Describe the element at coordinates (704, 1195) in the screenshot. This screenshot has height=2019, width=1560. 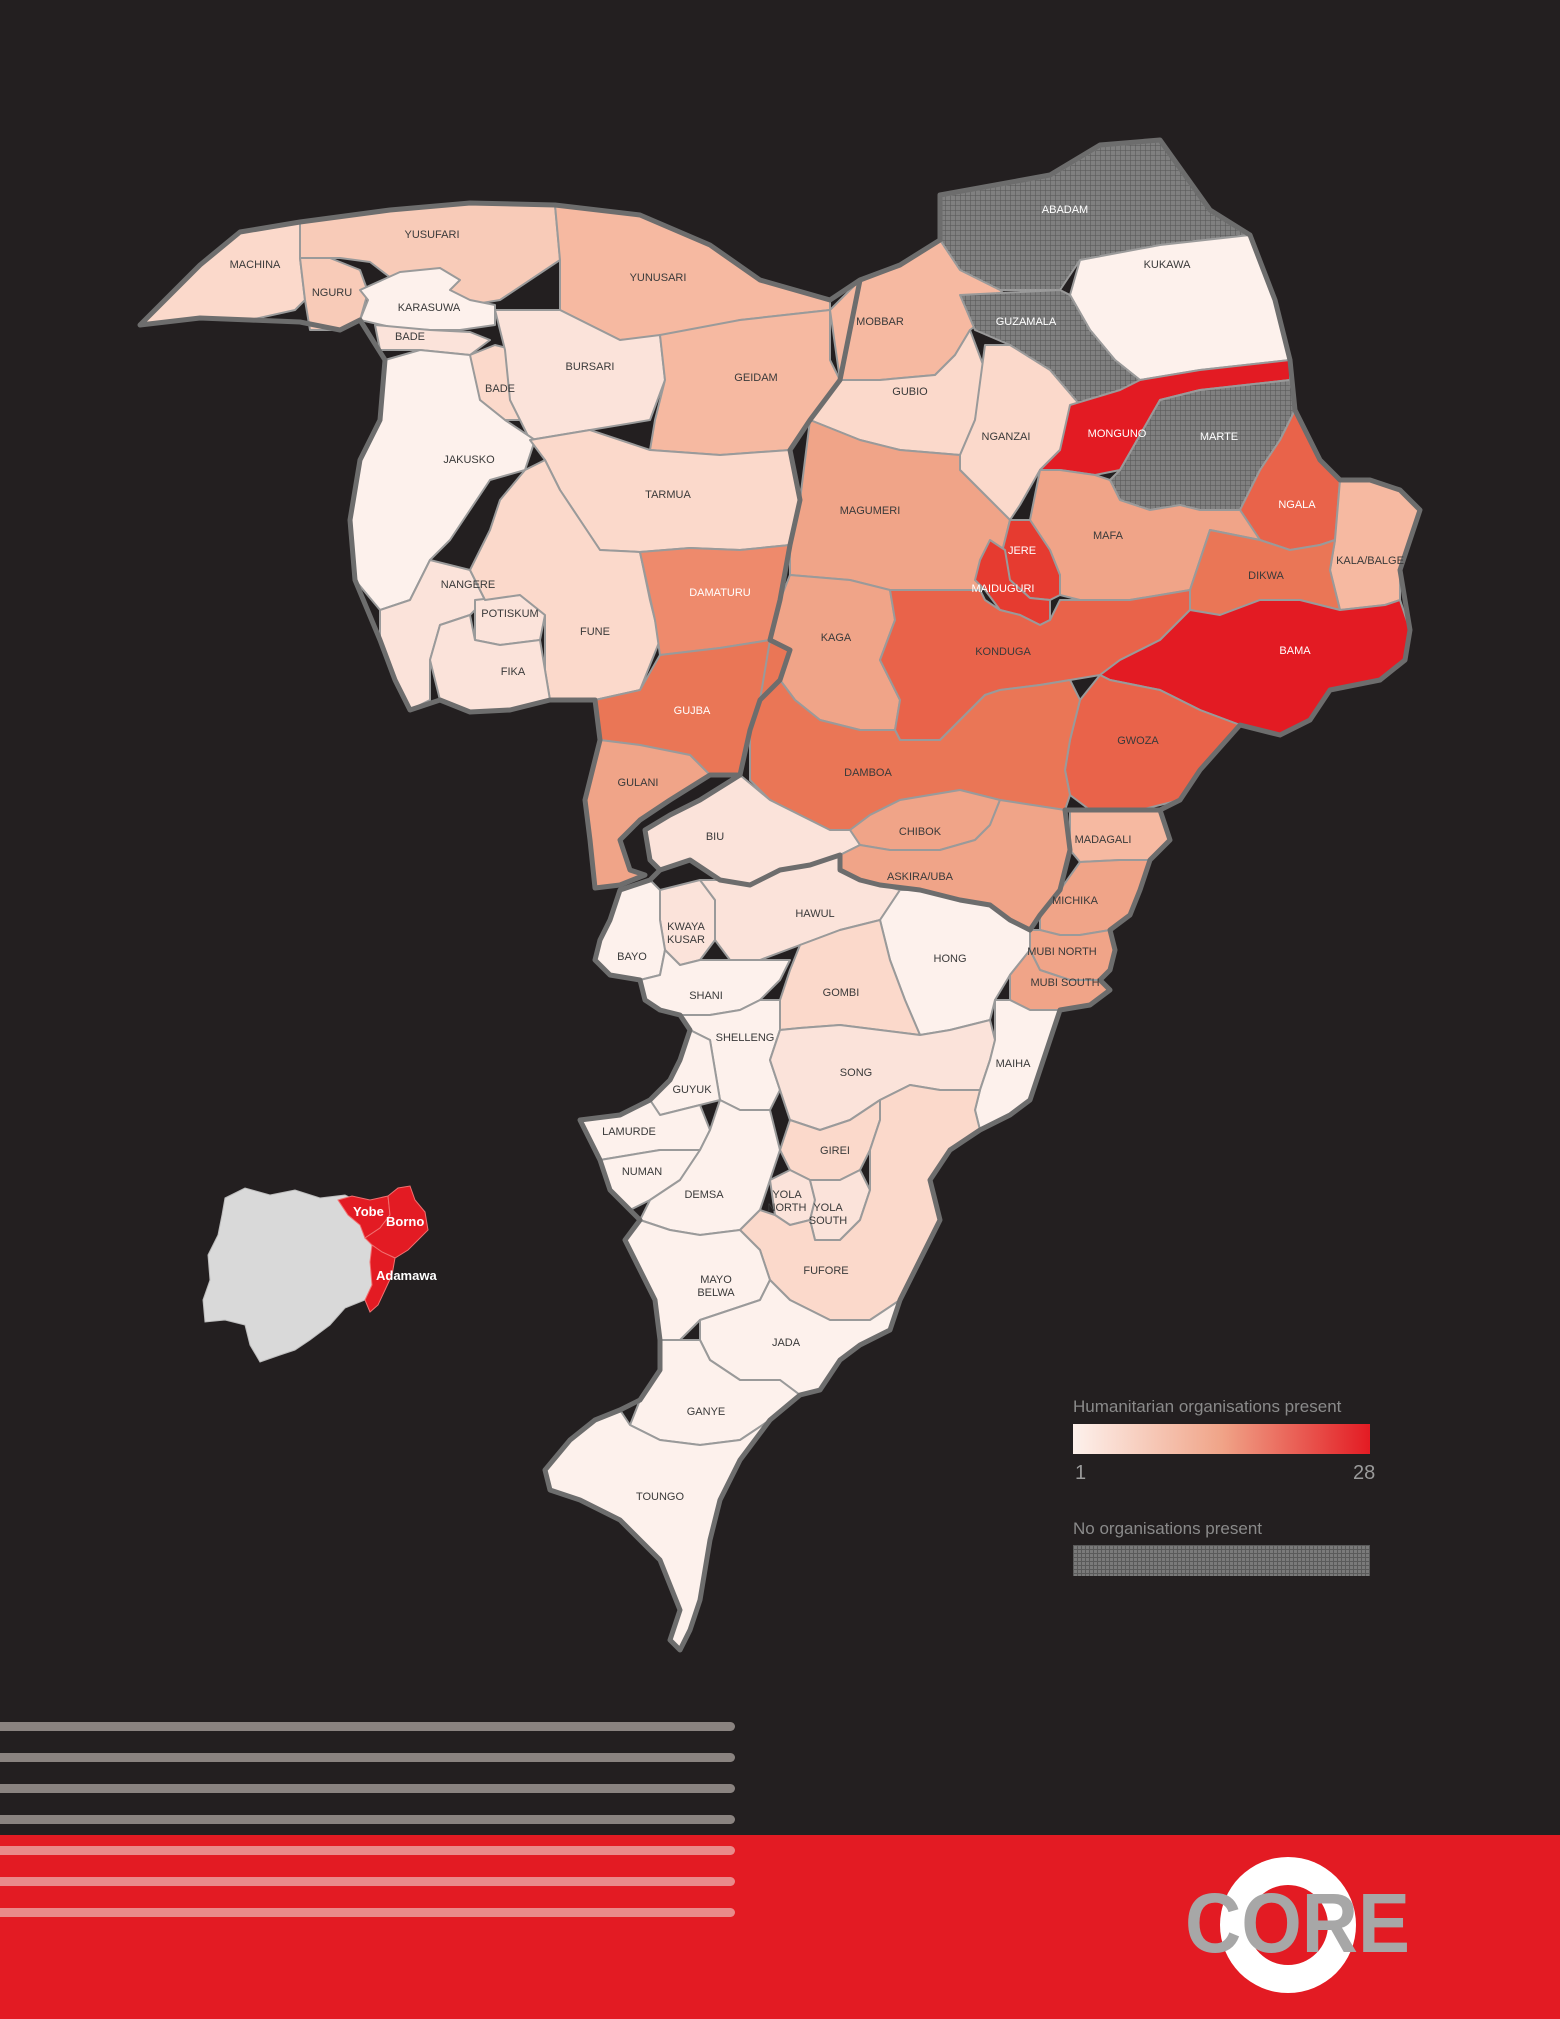
I see `label-demsa: DEMSA` at that location.